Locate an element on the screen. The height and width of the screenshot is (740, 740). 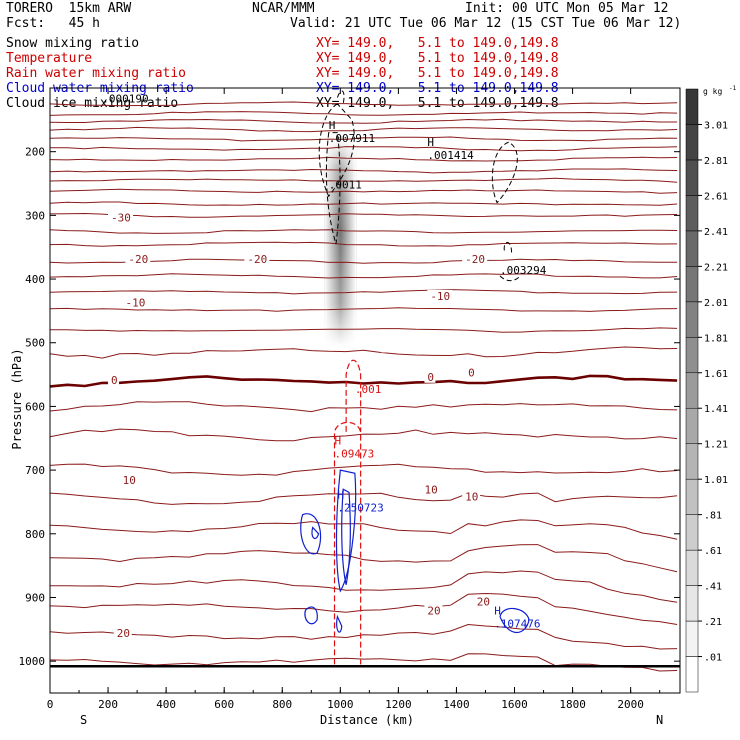
x-tick-label: 800 is located at coordinates (282, 704).